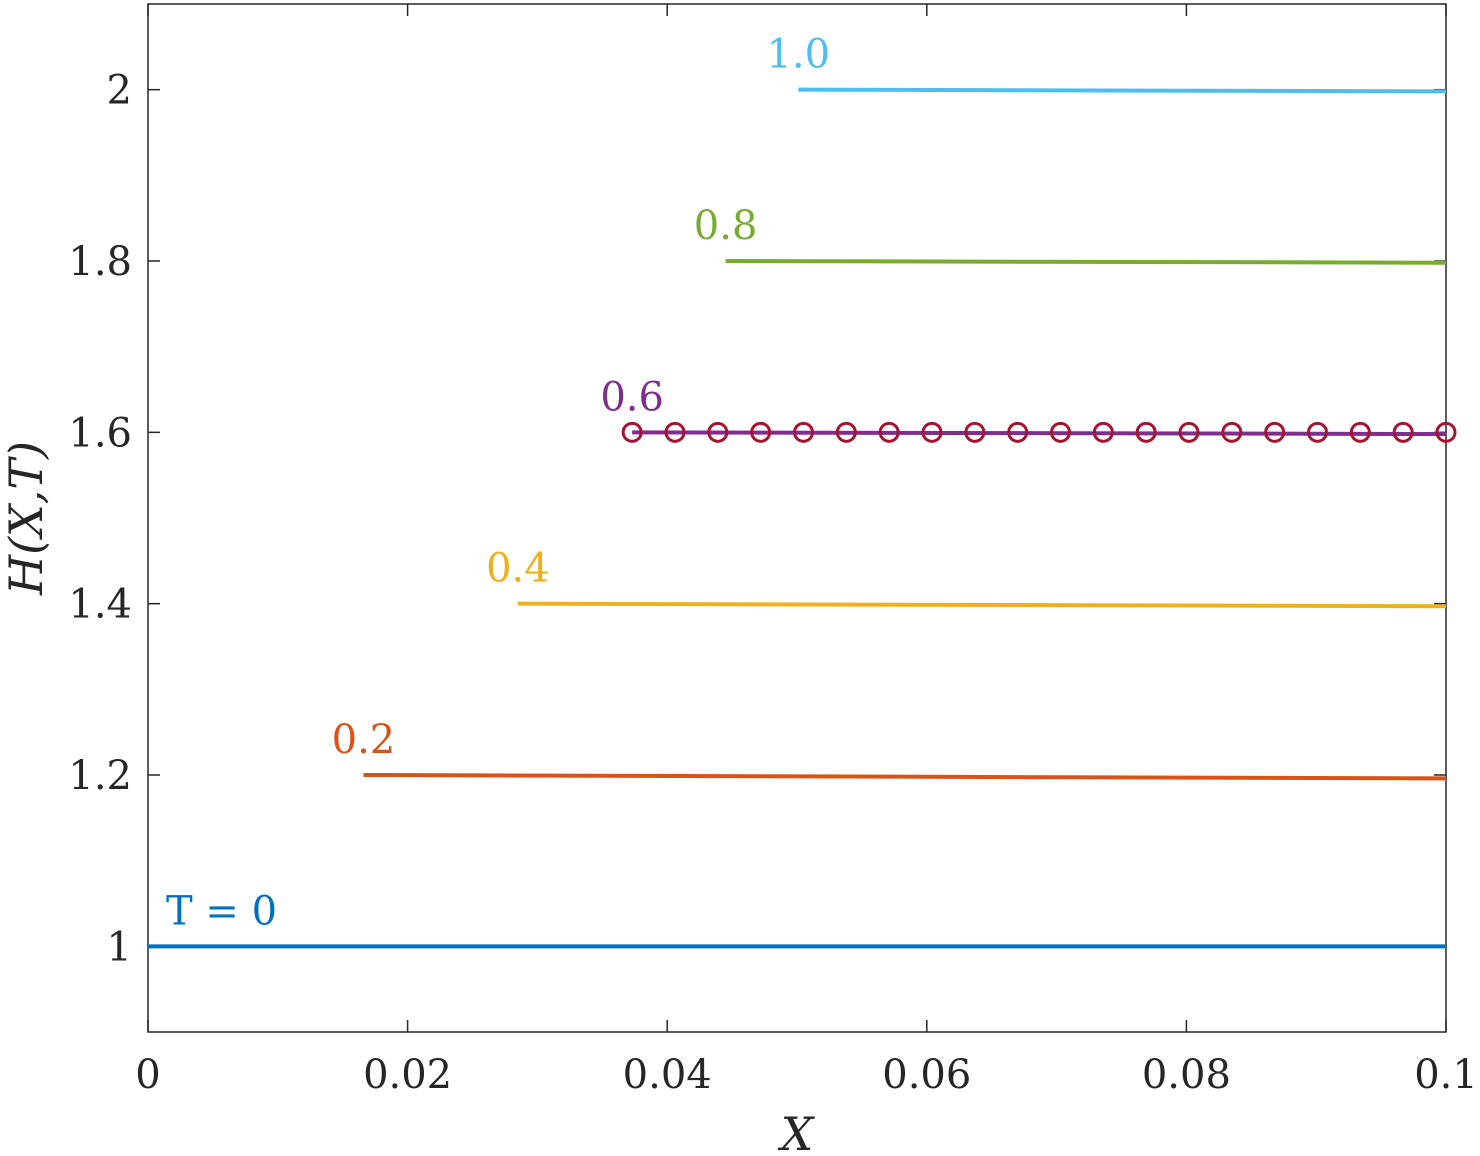  What do you see at coordinates (1446, 1075) in the screenshot?
I see `x-tick-label: 0.1` at bounding box center [1446, 1075].